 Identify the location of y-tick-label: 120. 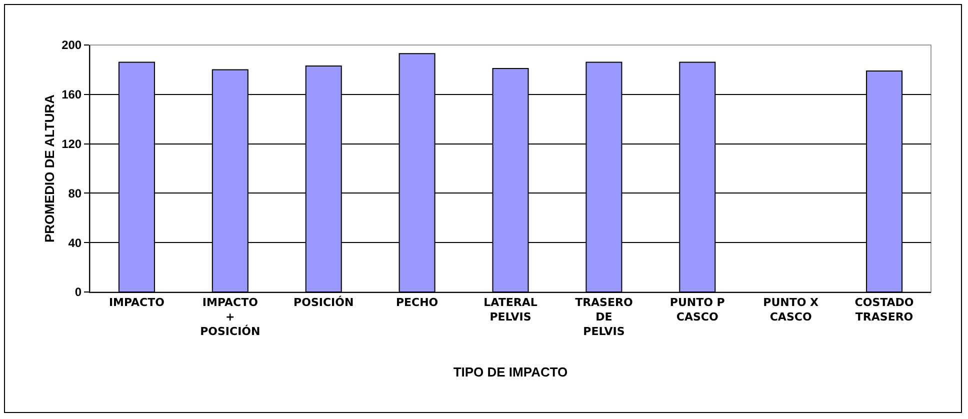
(72, 144).